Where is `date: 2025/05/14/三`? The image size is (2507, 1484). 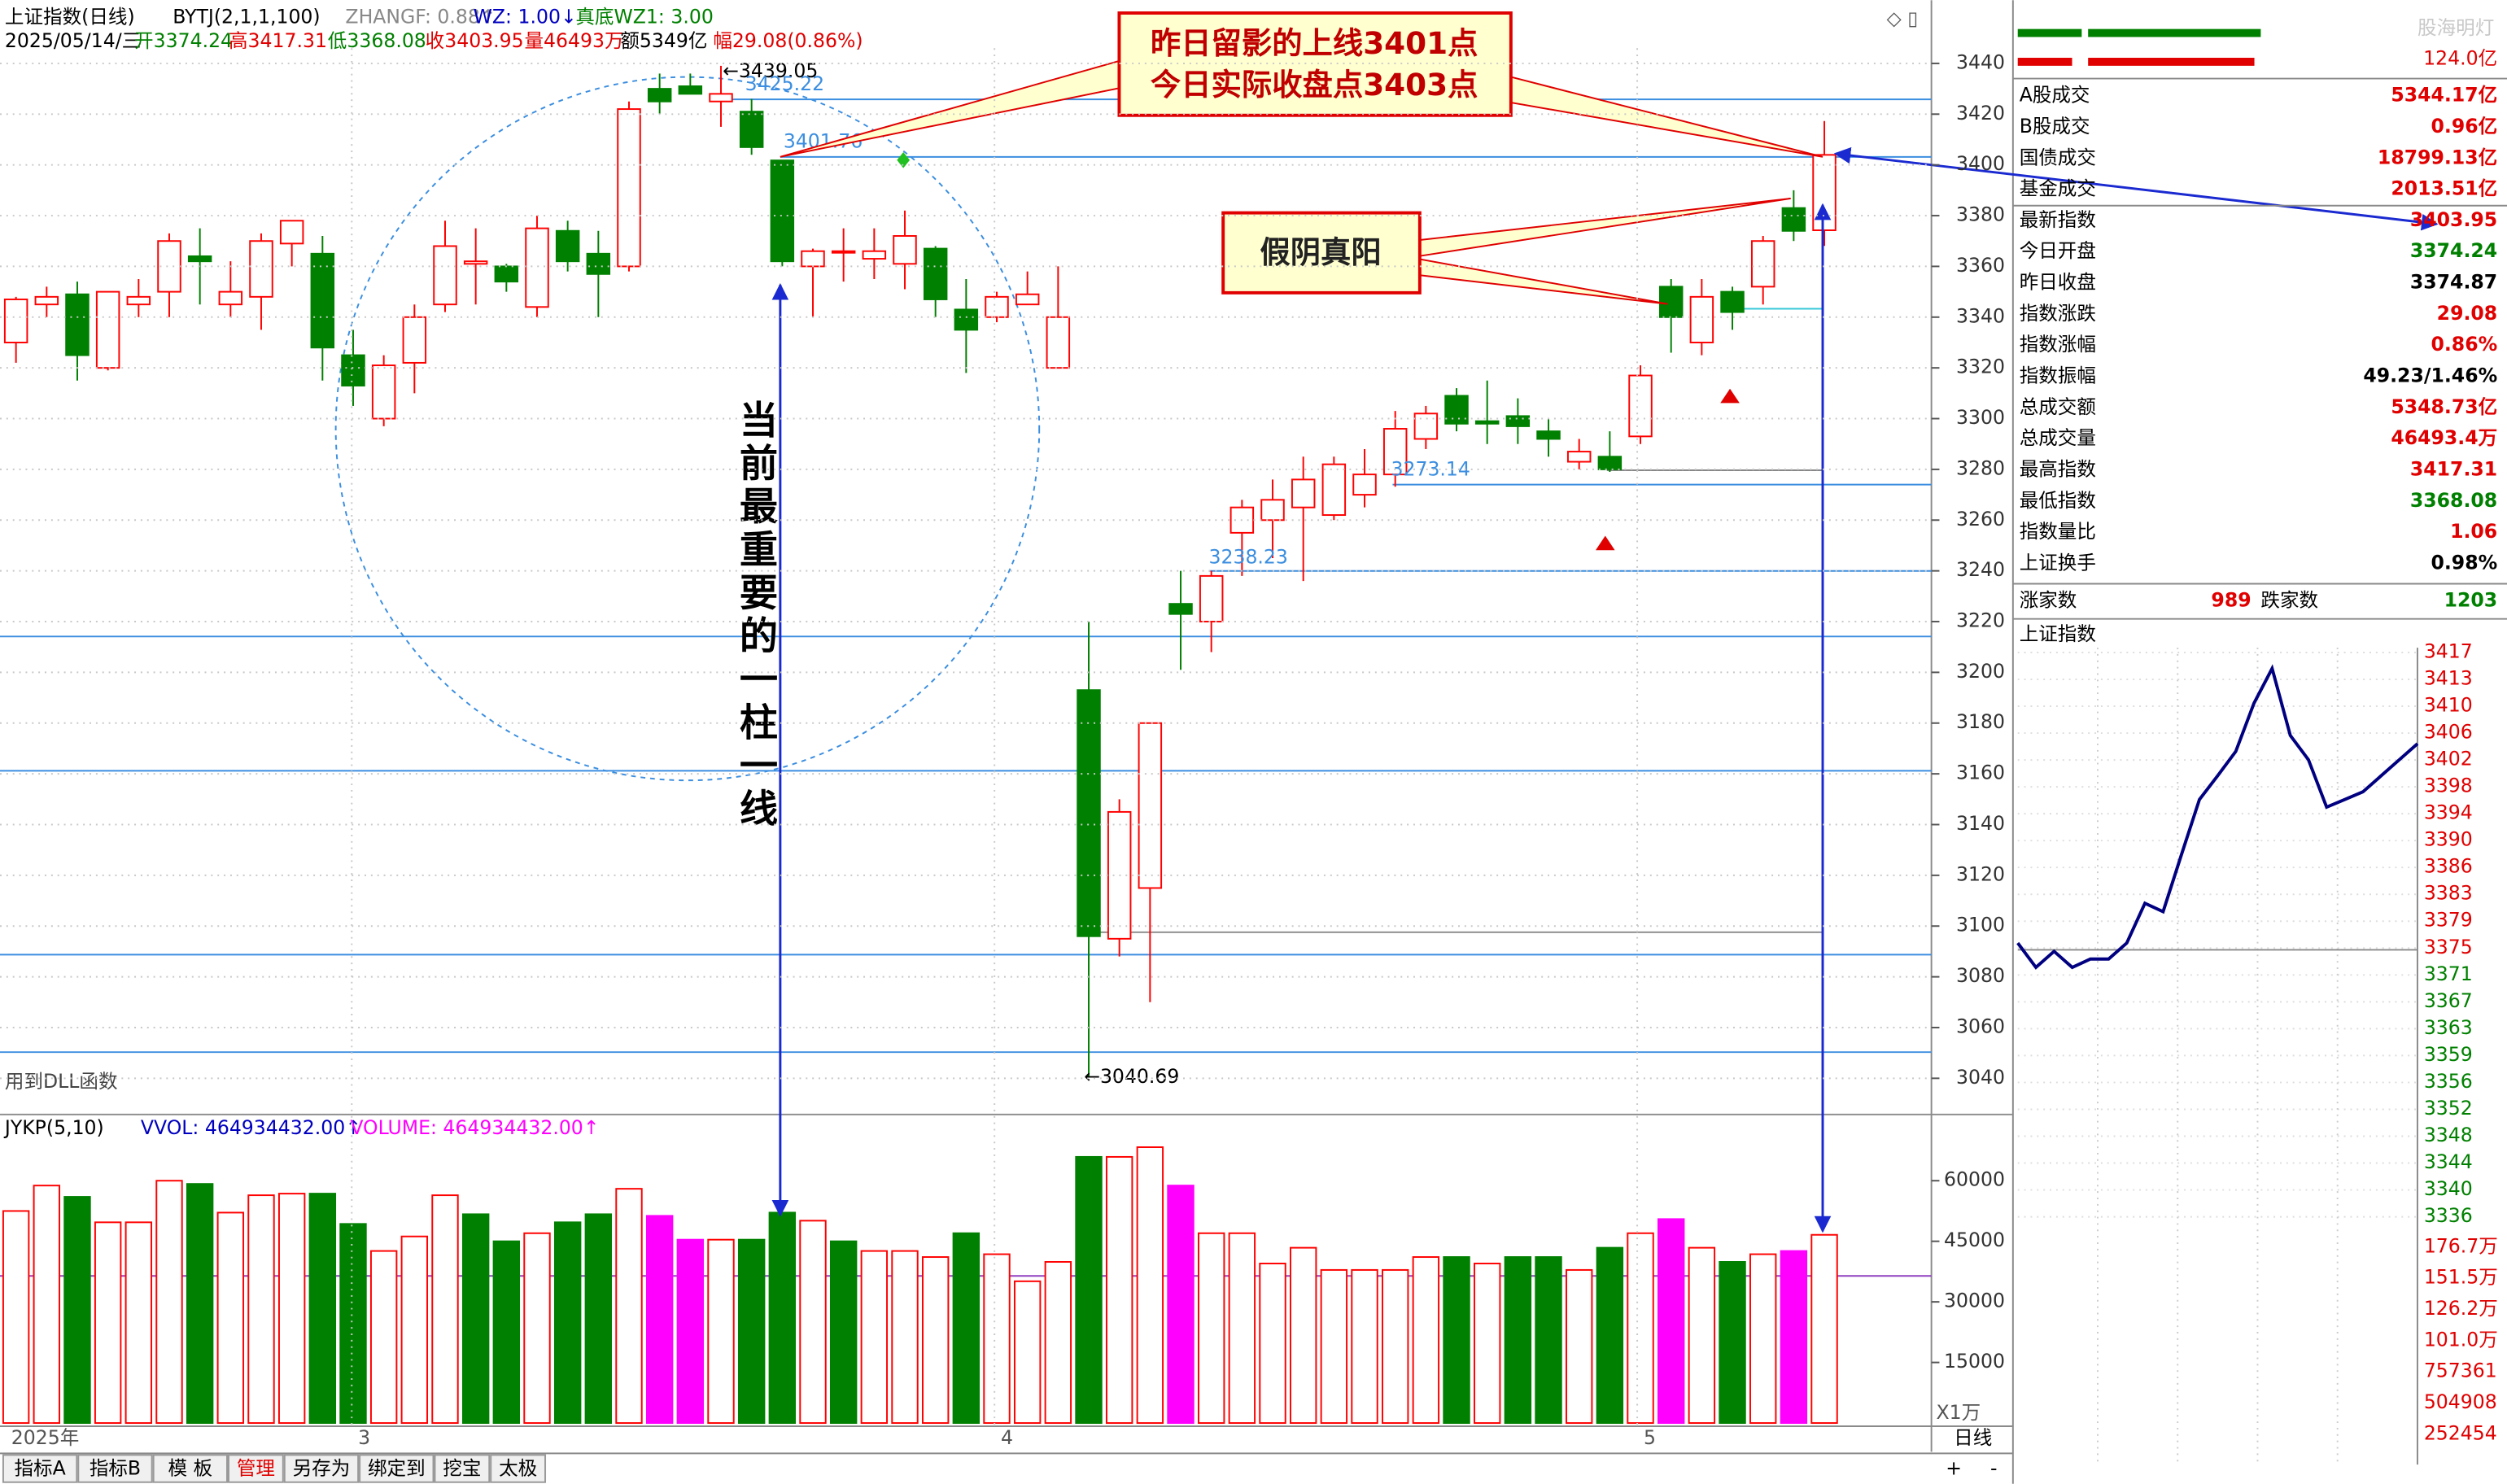 date: 2025/05/14/三 is located at coordinates (73, 41).